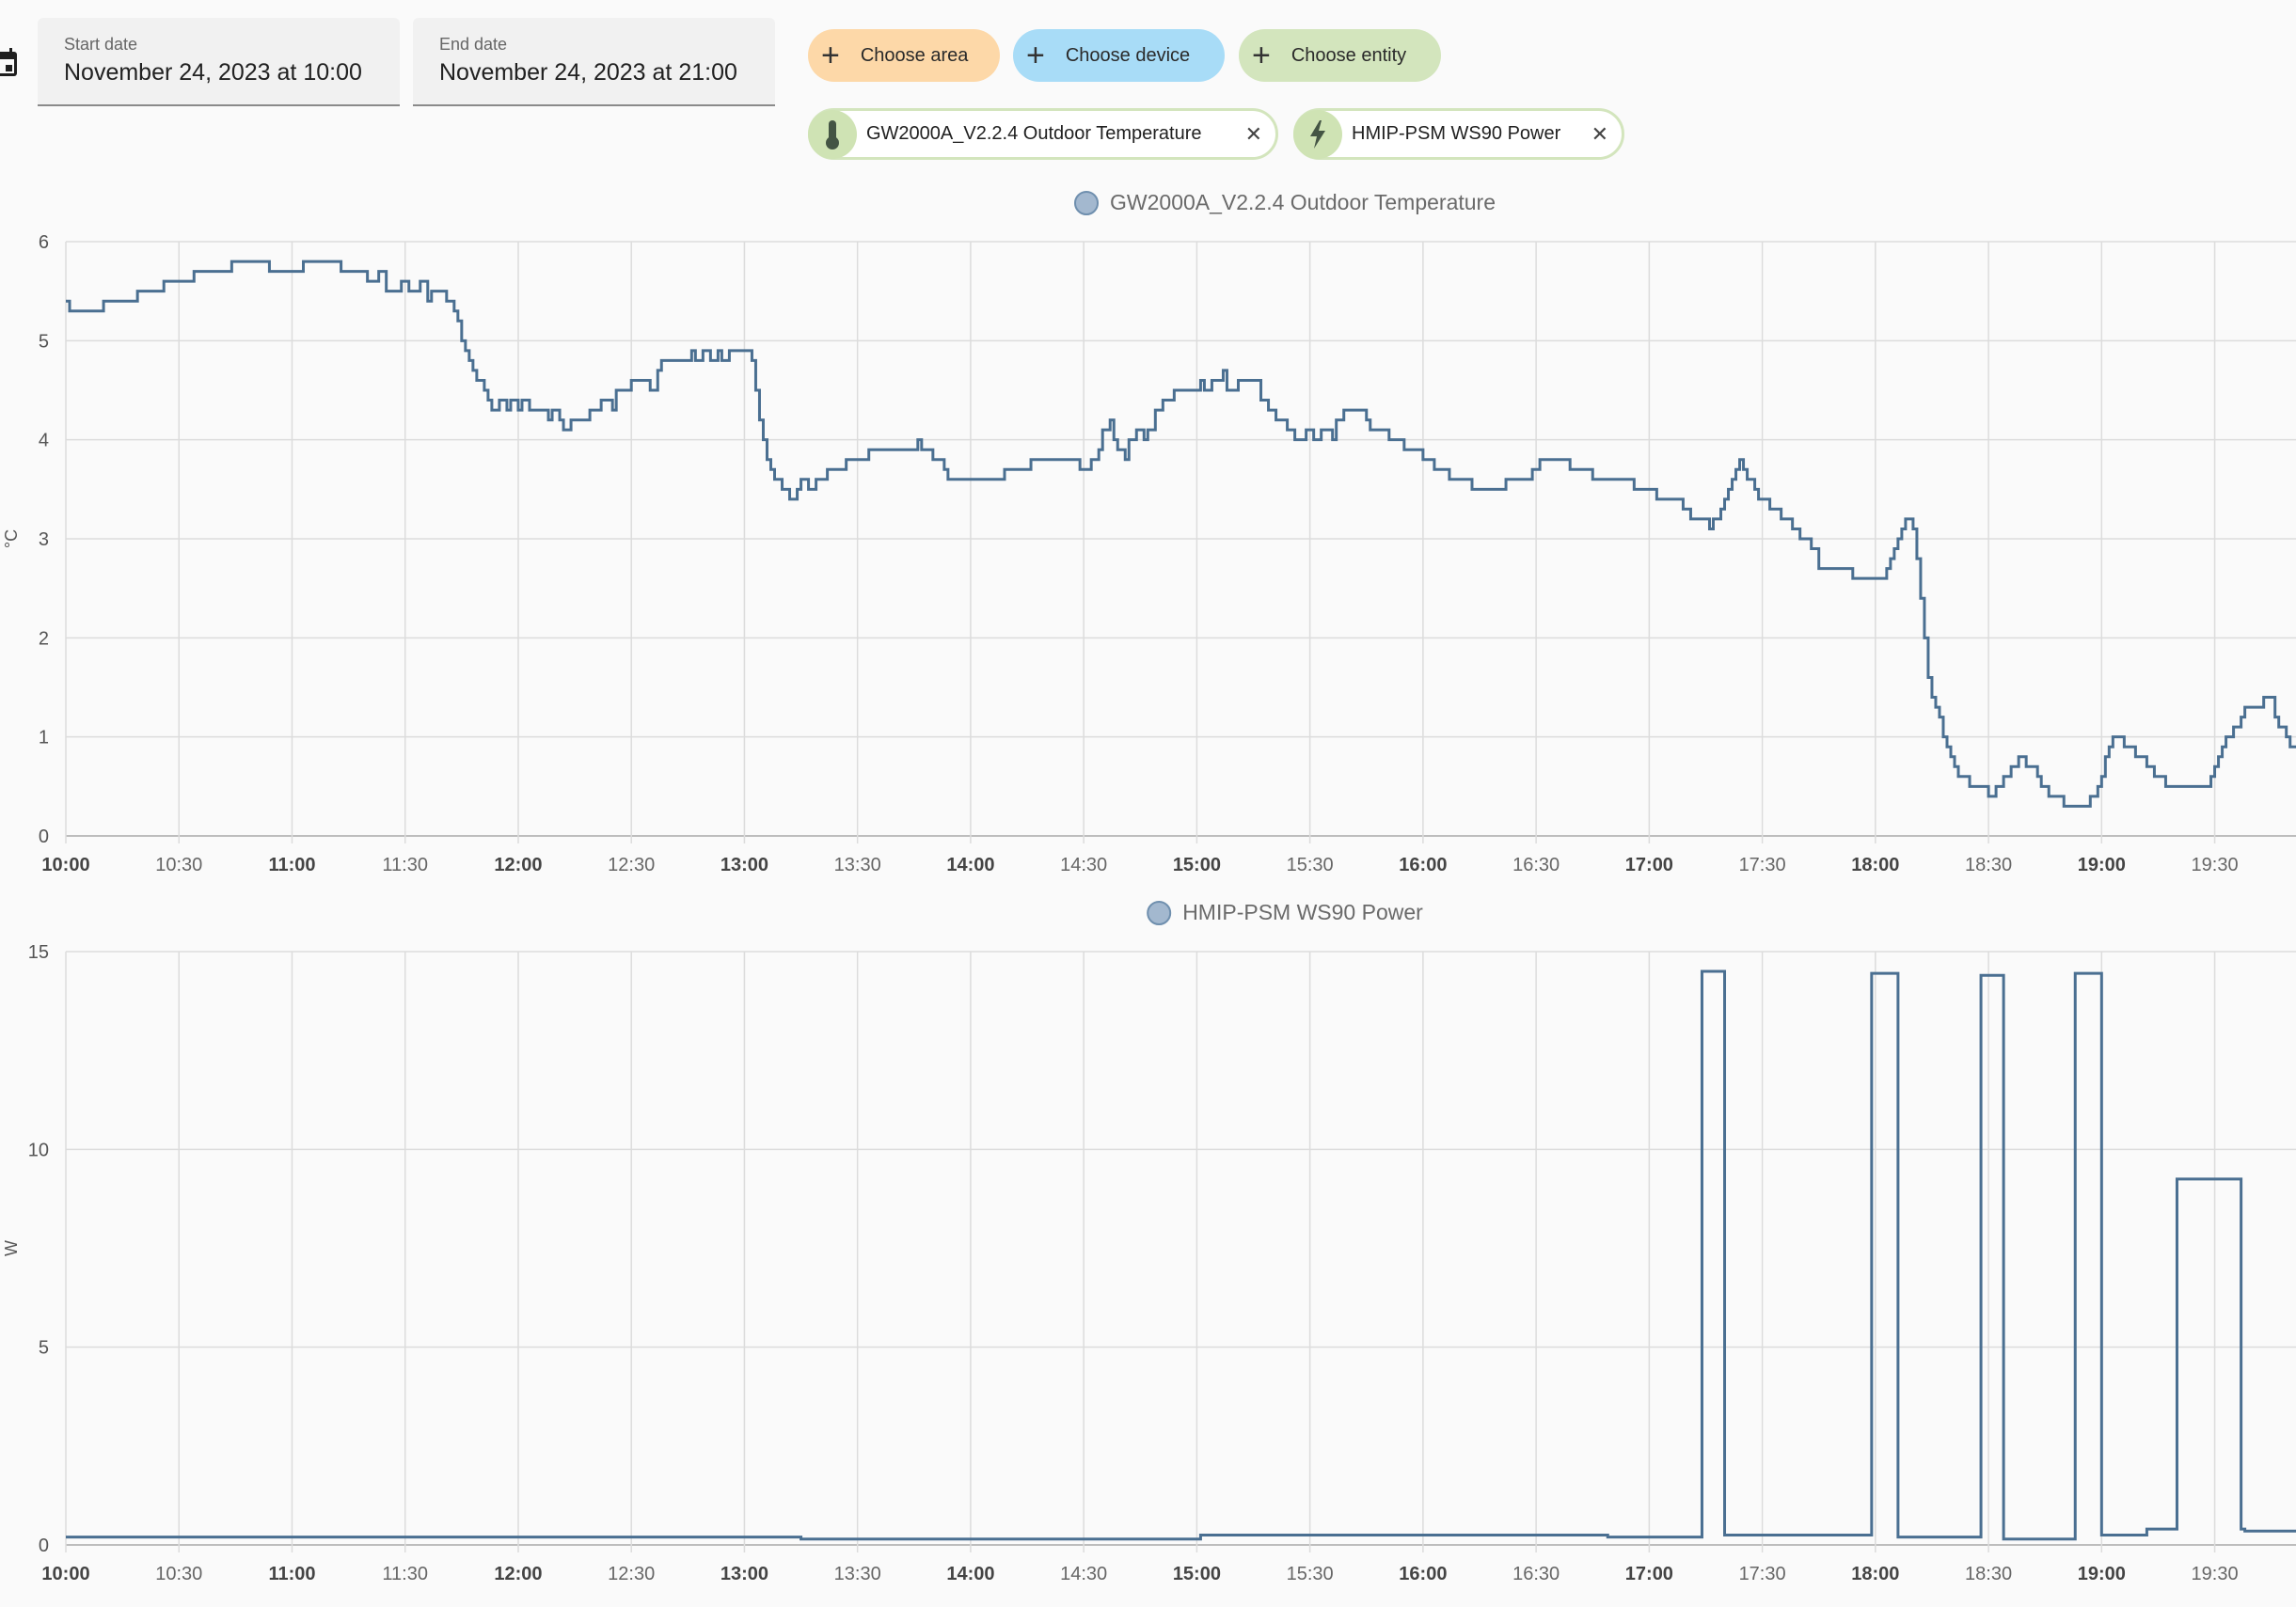  What do you see at coordinates (38, 1150) in the screenshot?
I see `y-tick-label: 10` at bounding box center [38, 1150].